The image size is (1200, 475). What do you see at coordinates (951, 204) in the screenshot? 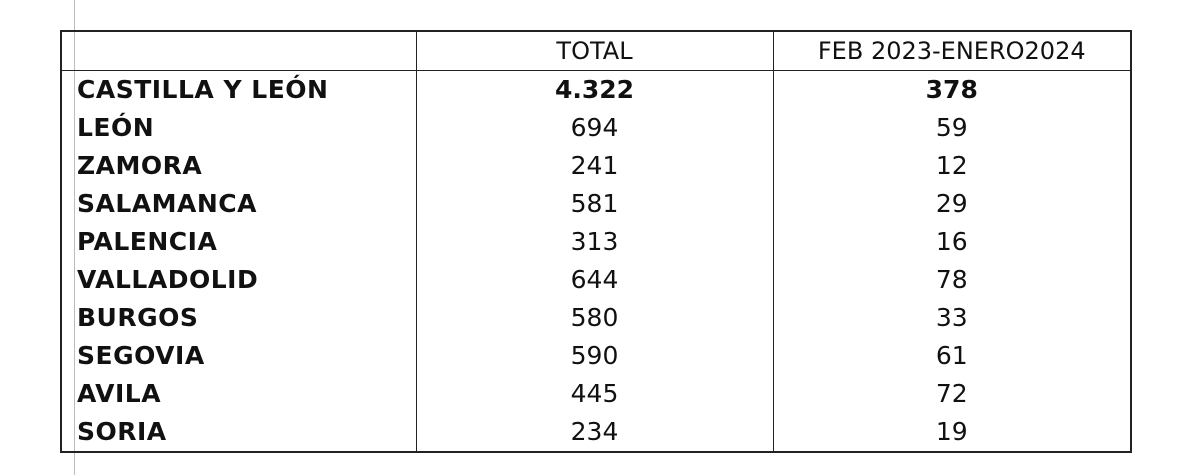
I see `cell: 29` at bounding box center [951, 204].